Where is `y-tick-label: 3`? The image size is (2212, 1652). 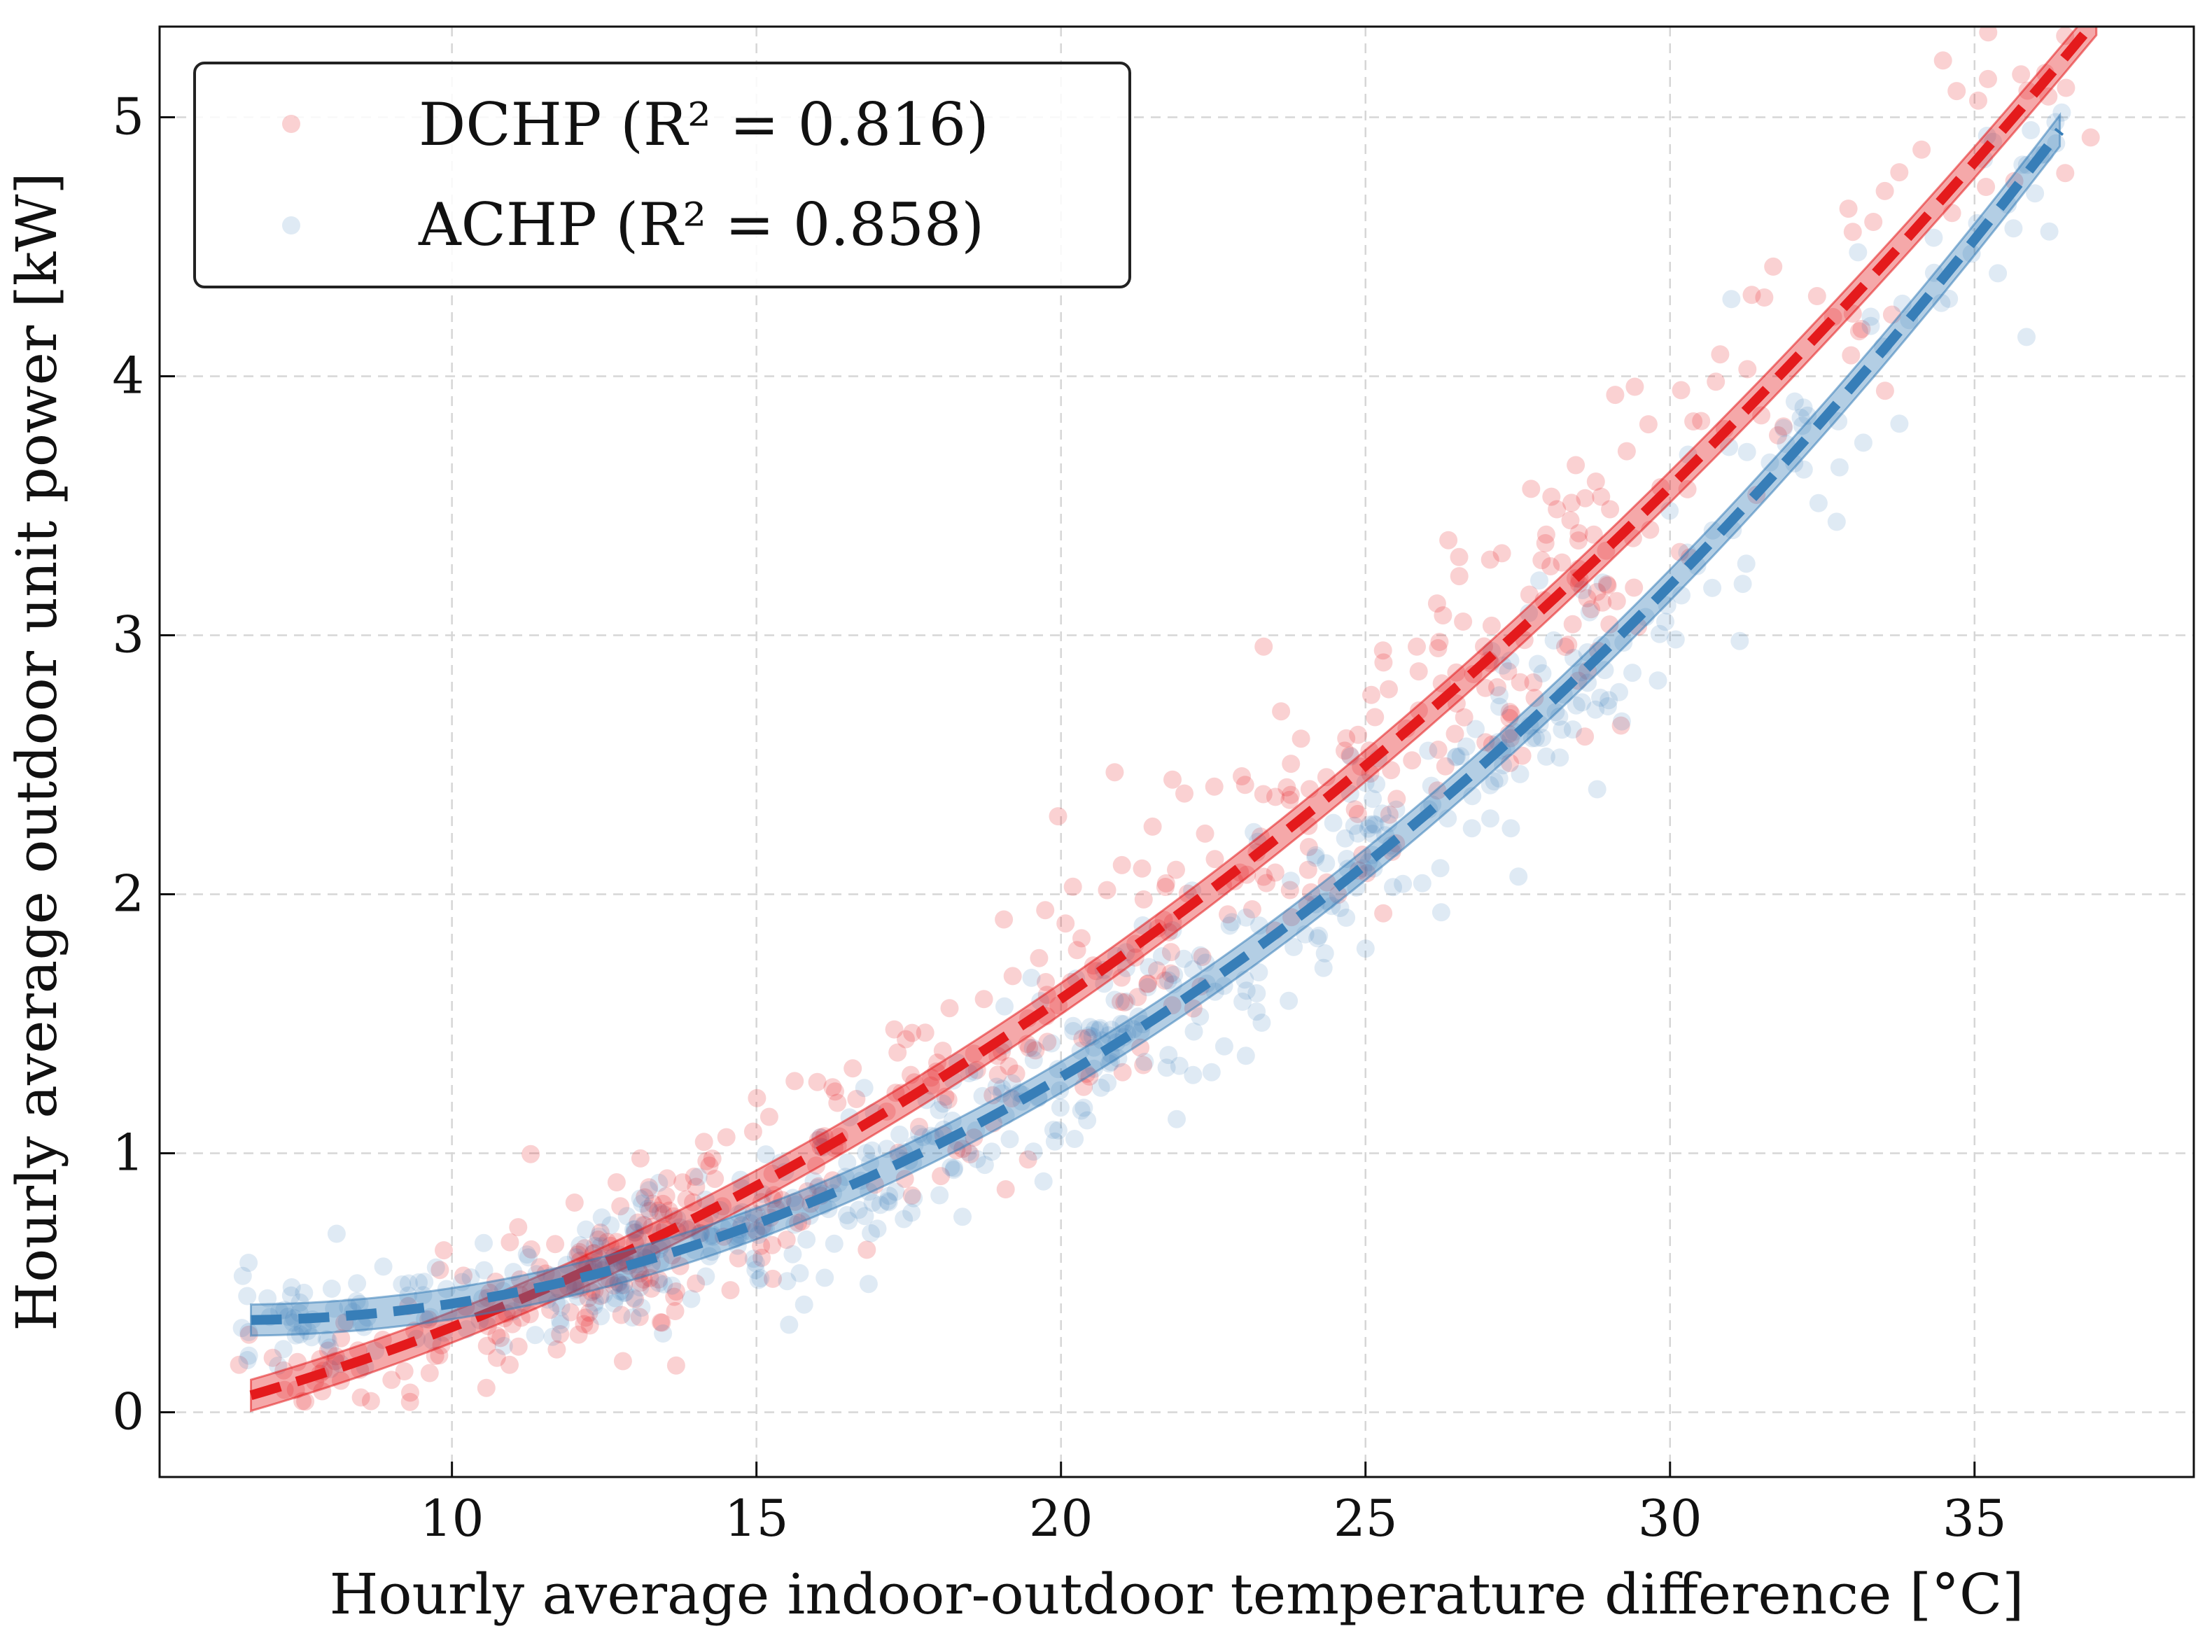
y-tick-label: 3 is located at coordinates (128, 635).